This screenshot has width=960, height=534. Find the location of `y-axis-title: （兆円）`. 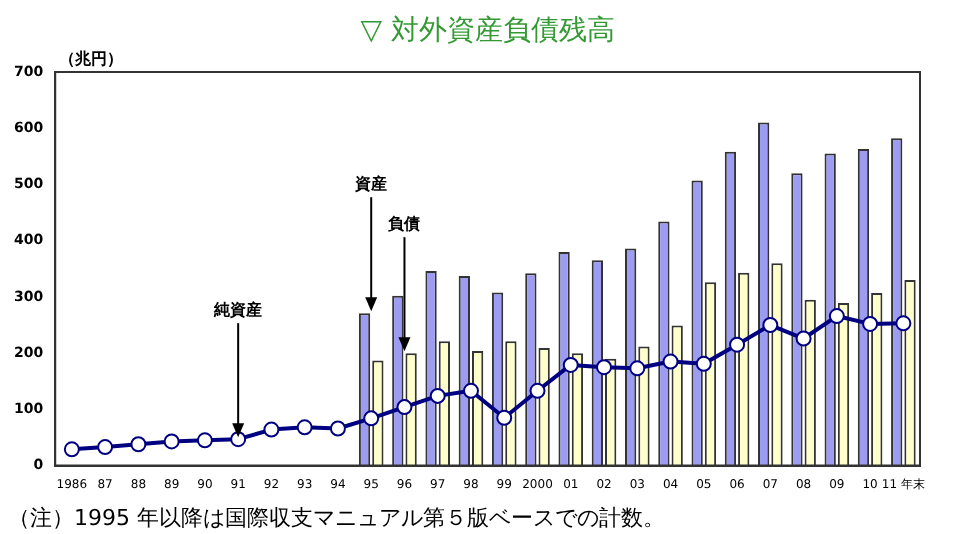

y-axis-title: （兆円） is located at coordinates (91, 59).